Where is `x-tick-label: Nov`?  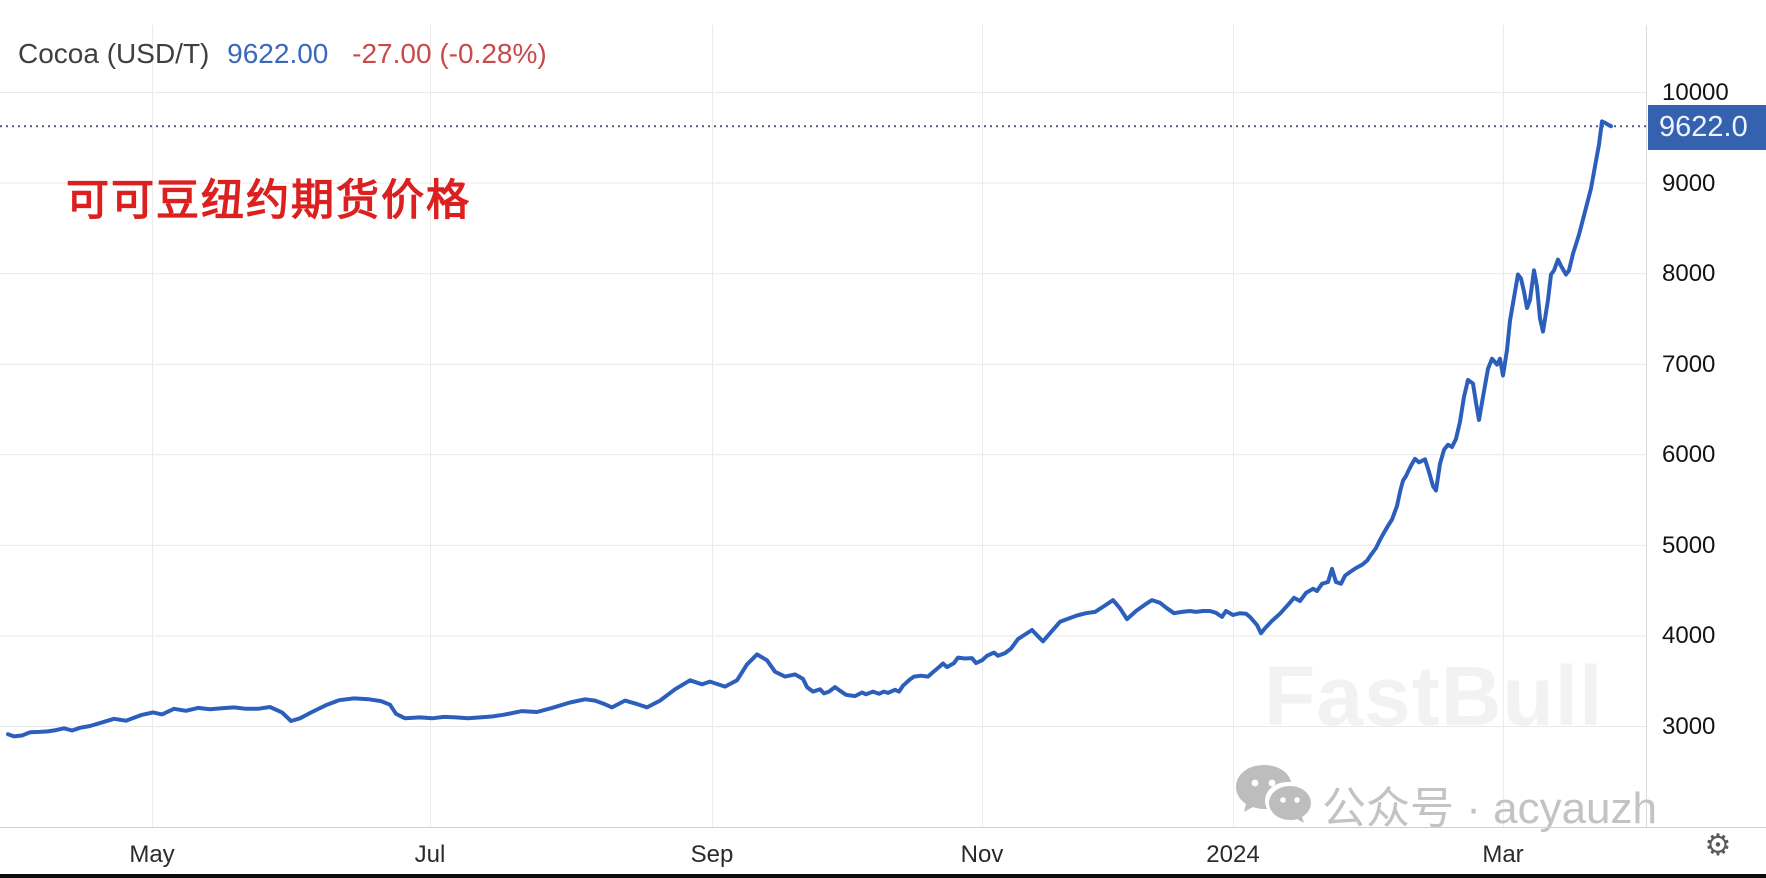
x-tick-label: Nov is located at coordinates (982, 854).